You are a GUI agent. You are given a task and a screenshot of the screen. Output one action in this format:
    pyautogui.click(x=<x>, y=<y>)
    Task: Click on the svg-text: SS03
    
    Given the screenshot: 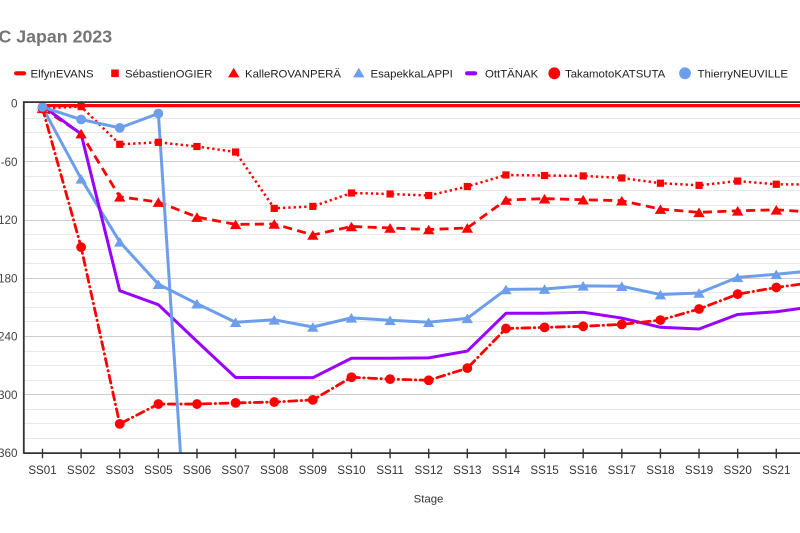 What is the action you would take?
    pyautogui.click(x=120, y=470)
    